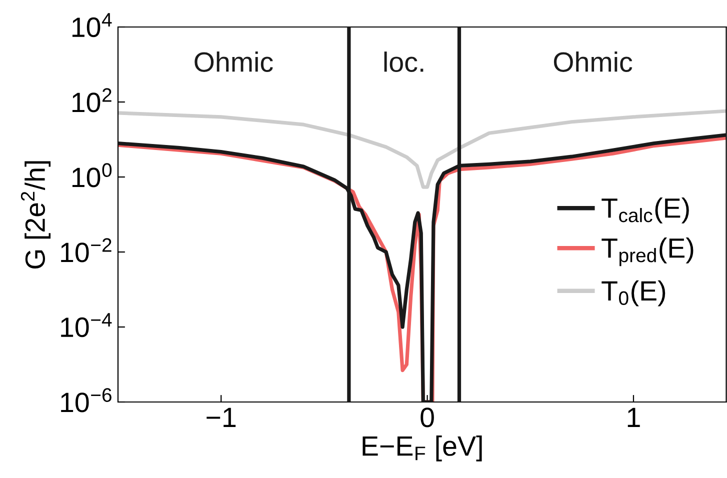 The height and width of the screenshot is (478, 727). I want to click on y-tick-label: 10$^{0}$, so click(92, 175).